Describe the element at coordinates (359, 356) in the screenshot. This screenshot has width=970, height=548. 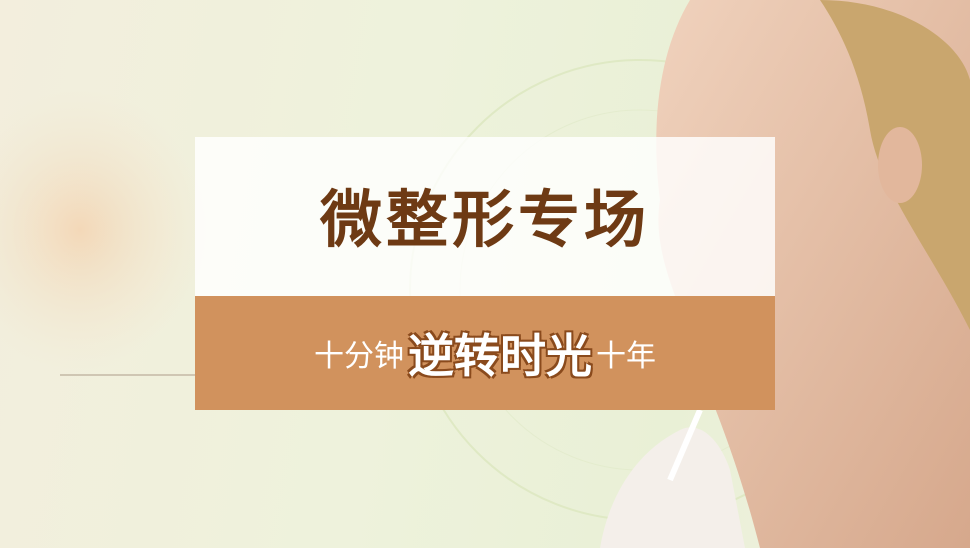
I see `subtitle-prefix: 十分钟` at that location.